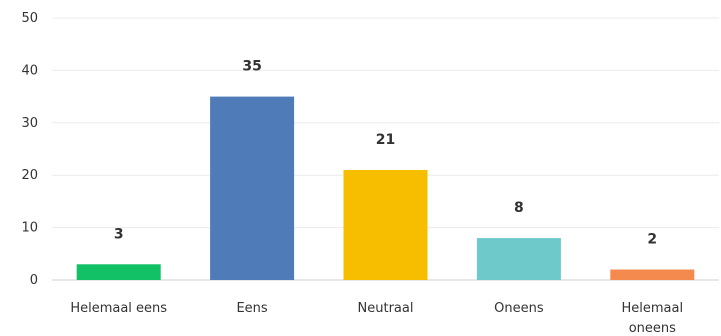 Image resolution: width=721 pixels, height=336 pixels. Describe the element at coordinates (29, 228) in the screenshot. I see `y-tick-label: 10` at that location.